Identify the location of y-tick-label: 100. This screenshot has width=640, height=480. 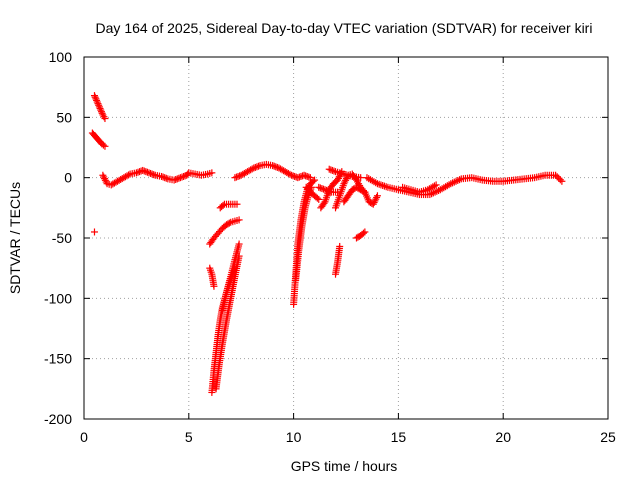
(61, 57).